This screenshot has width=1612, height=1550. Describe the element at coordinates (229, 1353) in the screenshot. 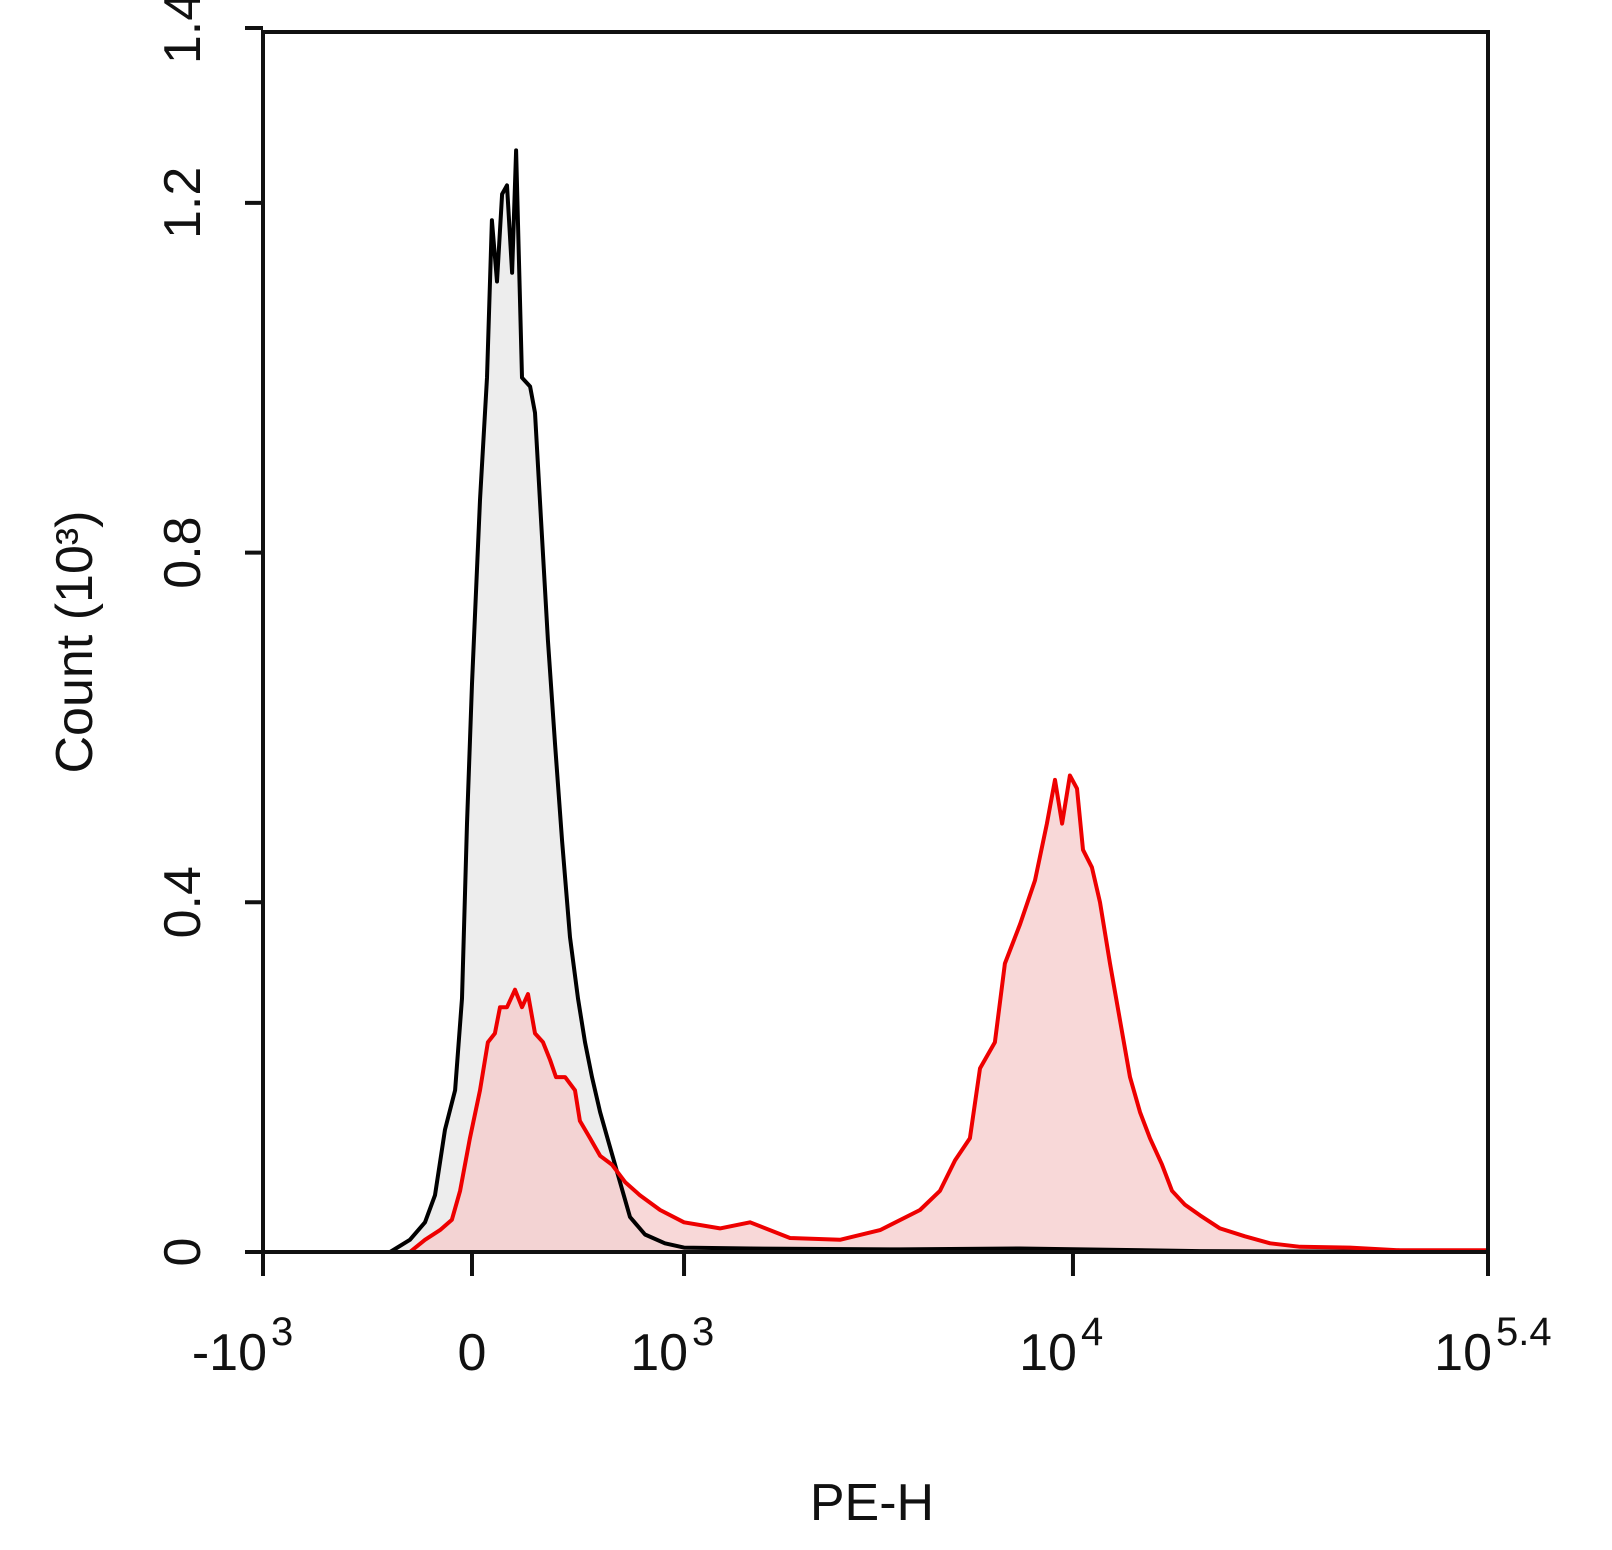

I see `x-tick-label: -10` at that location.